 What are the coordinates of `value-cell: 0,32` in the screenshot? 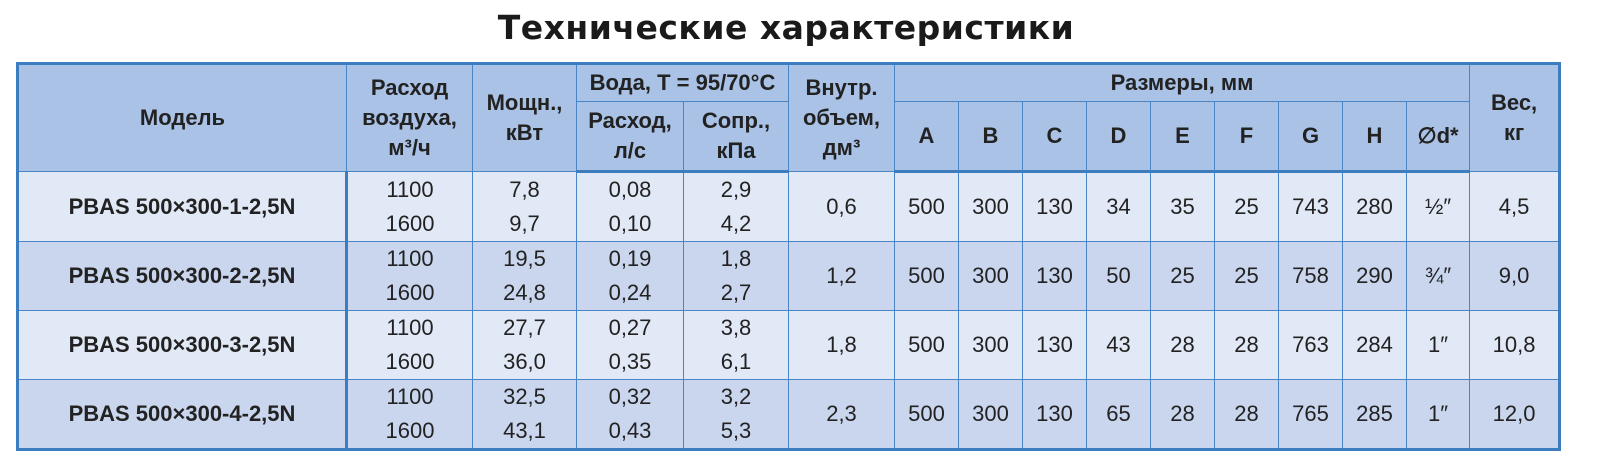 It's located at (630, 396).